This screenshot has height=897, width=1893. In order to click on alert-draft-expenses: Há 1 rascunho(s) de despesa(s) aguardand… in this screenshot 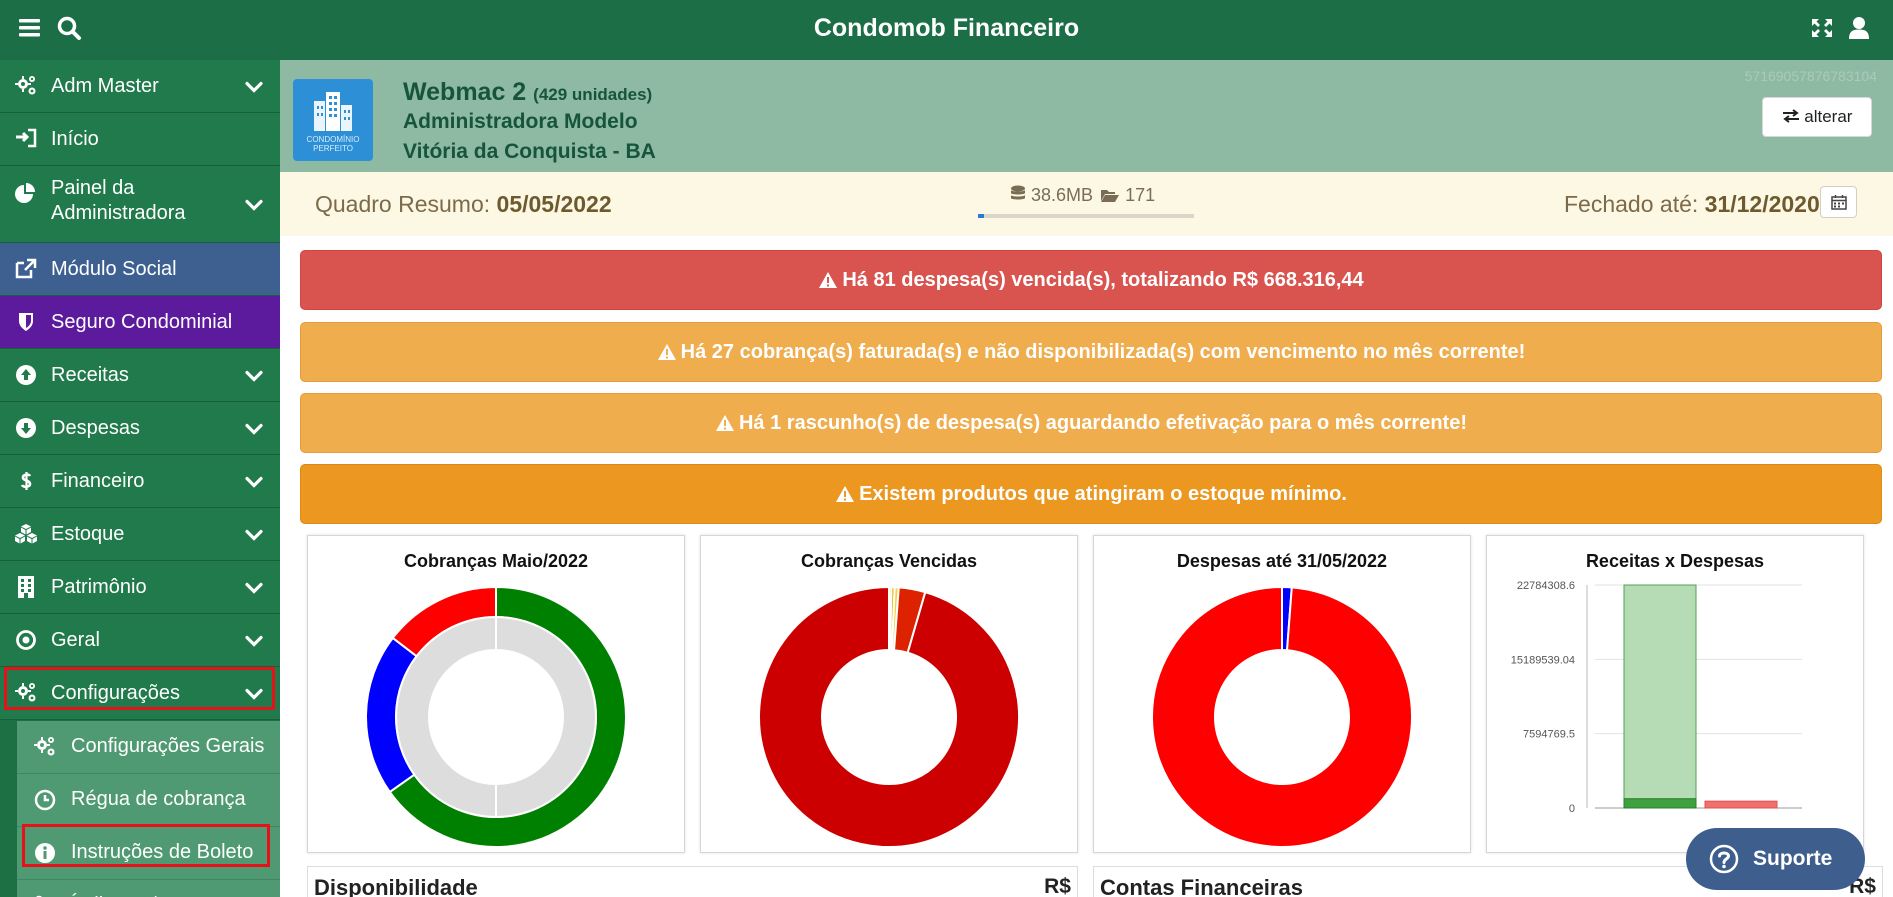, I will do `click(1091, 423)`.